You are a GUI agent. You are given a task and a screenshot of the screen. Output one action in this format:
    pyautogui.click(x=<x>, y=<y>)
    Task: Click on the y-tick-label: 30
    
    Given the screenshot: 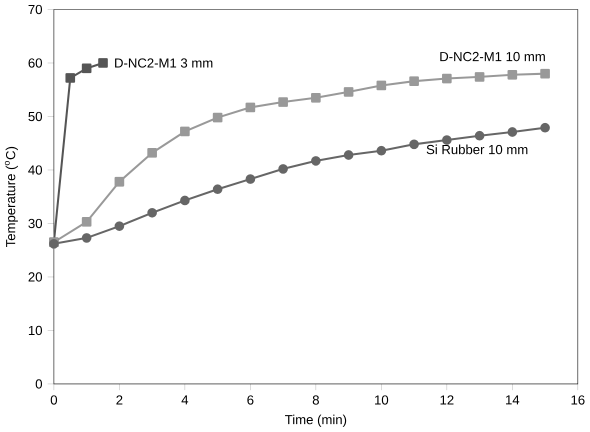 What is the action you would take?
    pyautogui.click(x=35, y=223)
    